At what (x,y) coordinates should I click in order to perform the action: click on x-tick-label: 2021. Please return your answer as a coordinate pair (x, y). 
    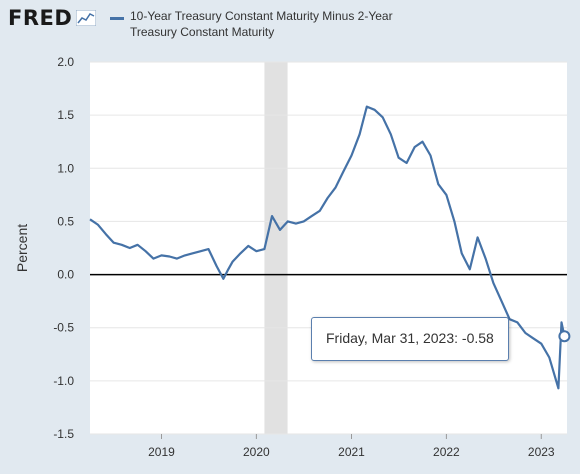
    Looking at the image, I should click on (351, 452).